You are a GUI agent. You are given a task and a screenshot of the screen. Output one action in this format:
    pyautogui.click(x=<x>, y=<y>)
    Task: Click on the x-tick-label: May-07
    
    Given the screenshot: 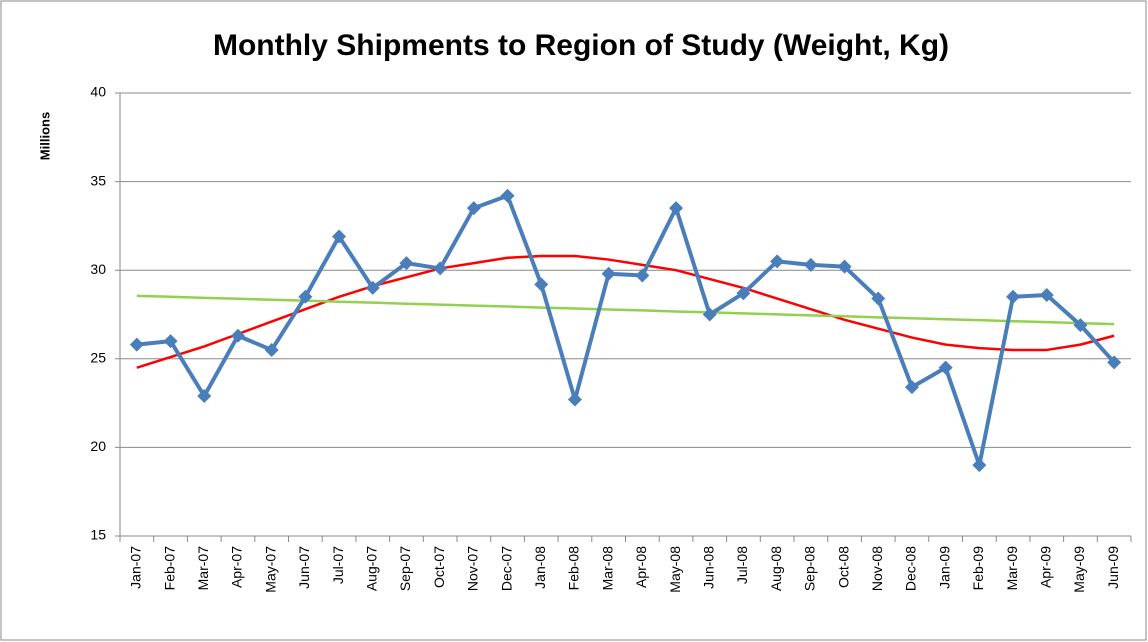 What is the action you would take?
    pyautogui.click(x=270, y=569)
    